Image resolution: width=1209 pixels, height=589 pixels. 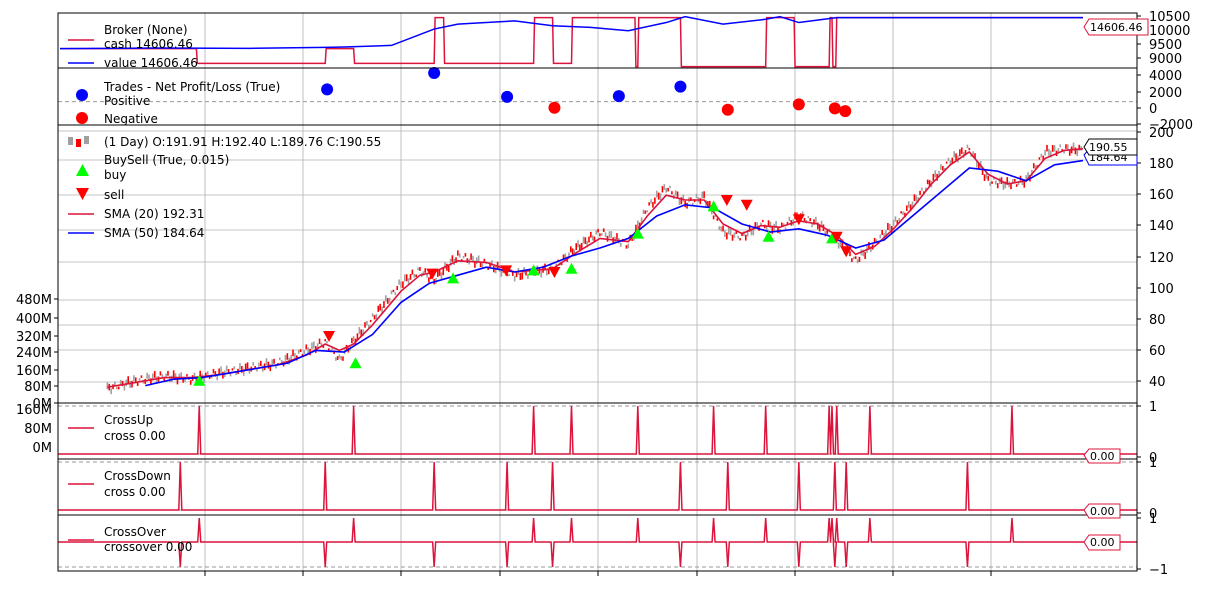 I want to click on price-tick-label-4: 120, so click(x=1161, y=258).